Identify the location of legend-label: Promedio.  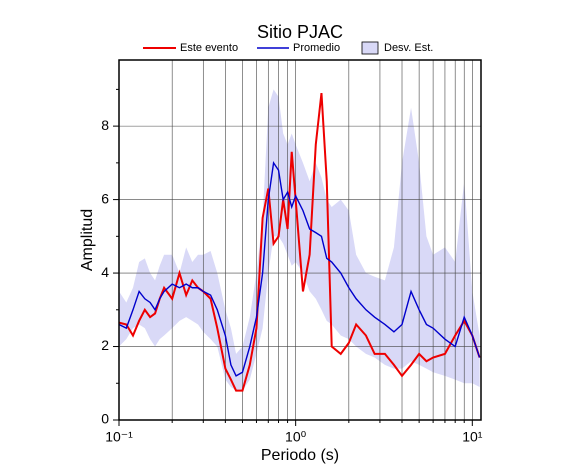
(316, 48).